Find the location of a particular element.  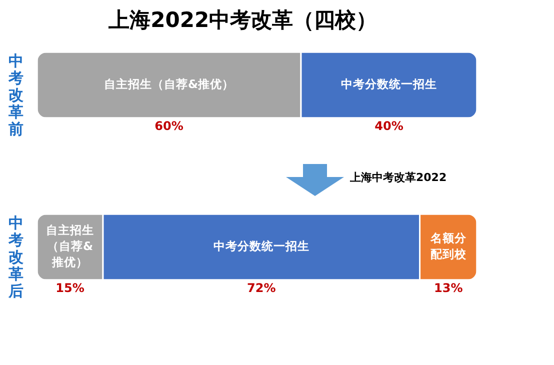

data-label: 72% is located at coordinates (261, 288).